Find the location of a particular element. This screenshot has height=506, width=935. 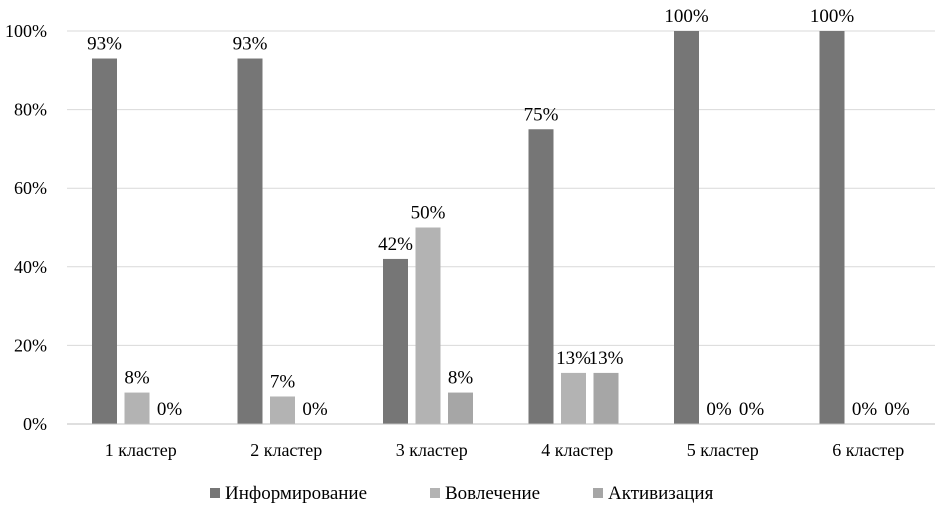

x-category-label: 3 кластер is located at coordinates (432, 450).